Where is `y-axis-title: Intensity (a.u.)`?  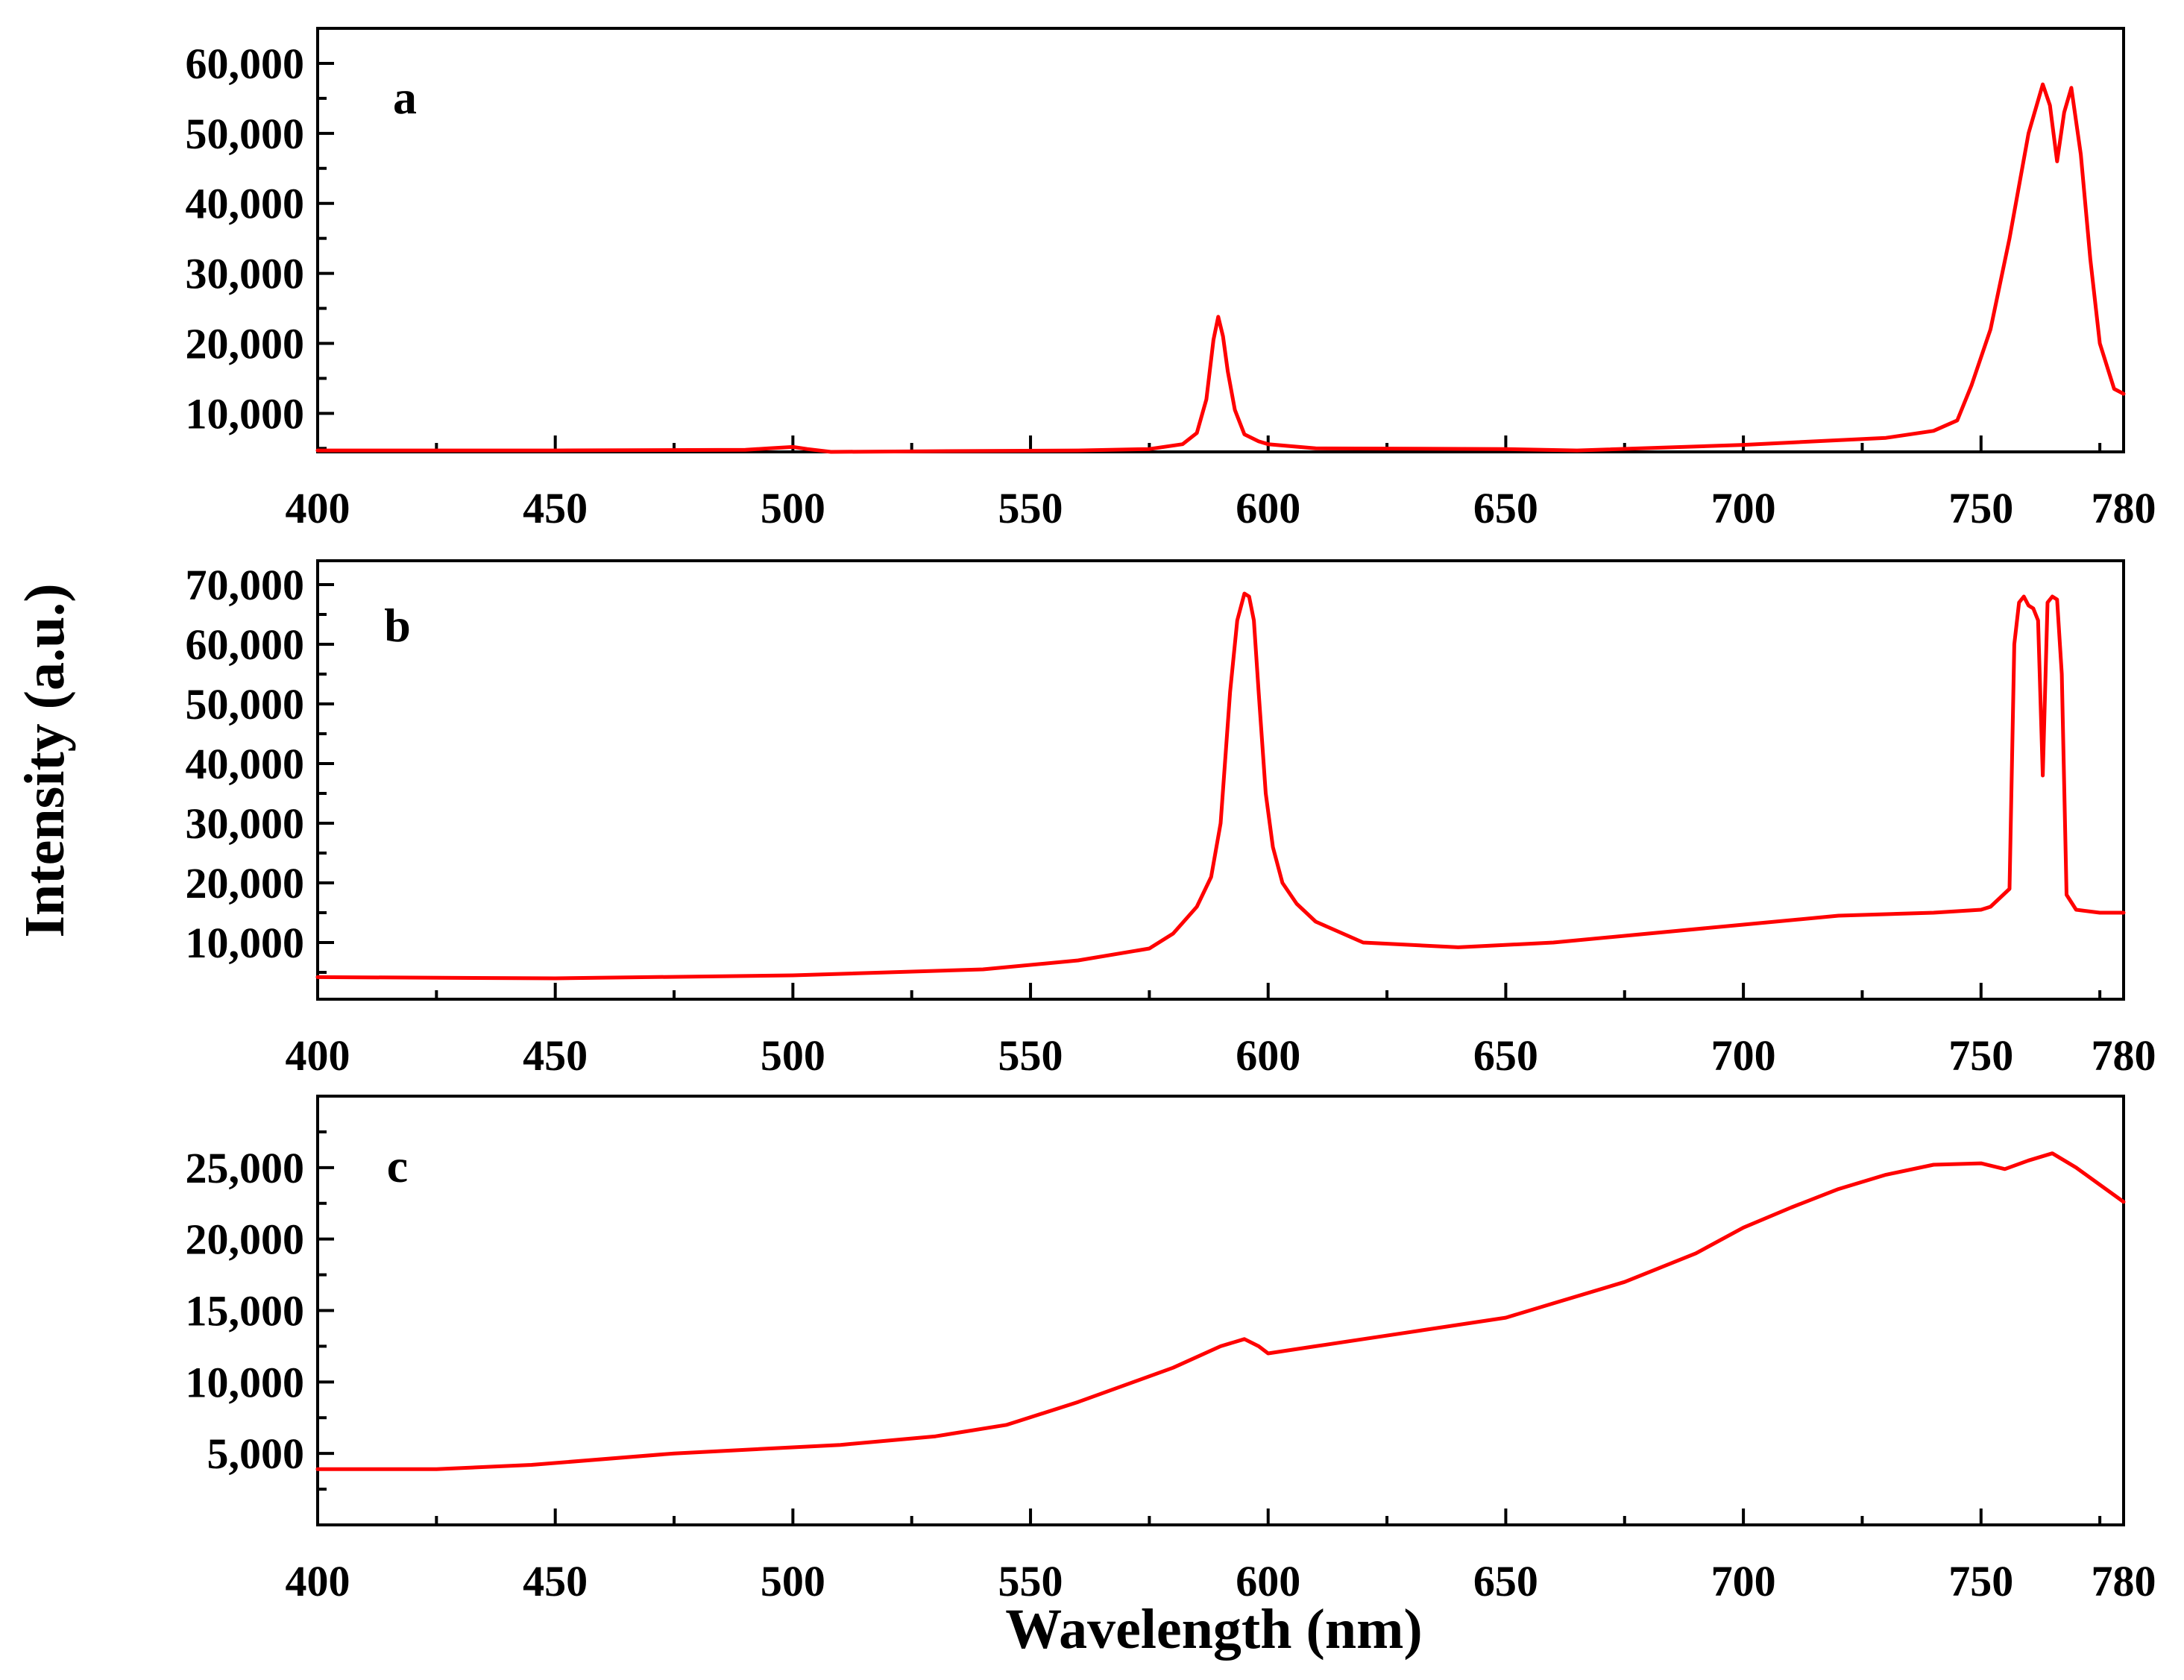
y-axis-title: Intensity (a.u.) is located at coordinates (44, 760).